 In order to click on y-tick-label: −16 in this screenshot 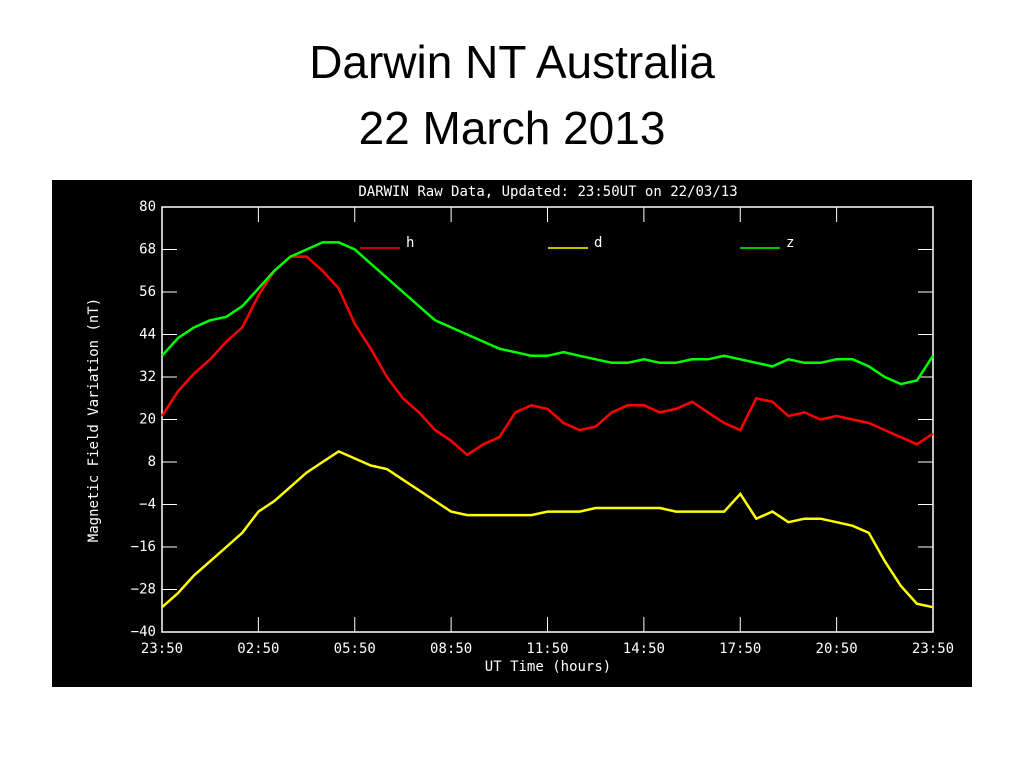, I will do `click(143, 547)`.